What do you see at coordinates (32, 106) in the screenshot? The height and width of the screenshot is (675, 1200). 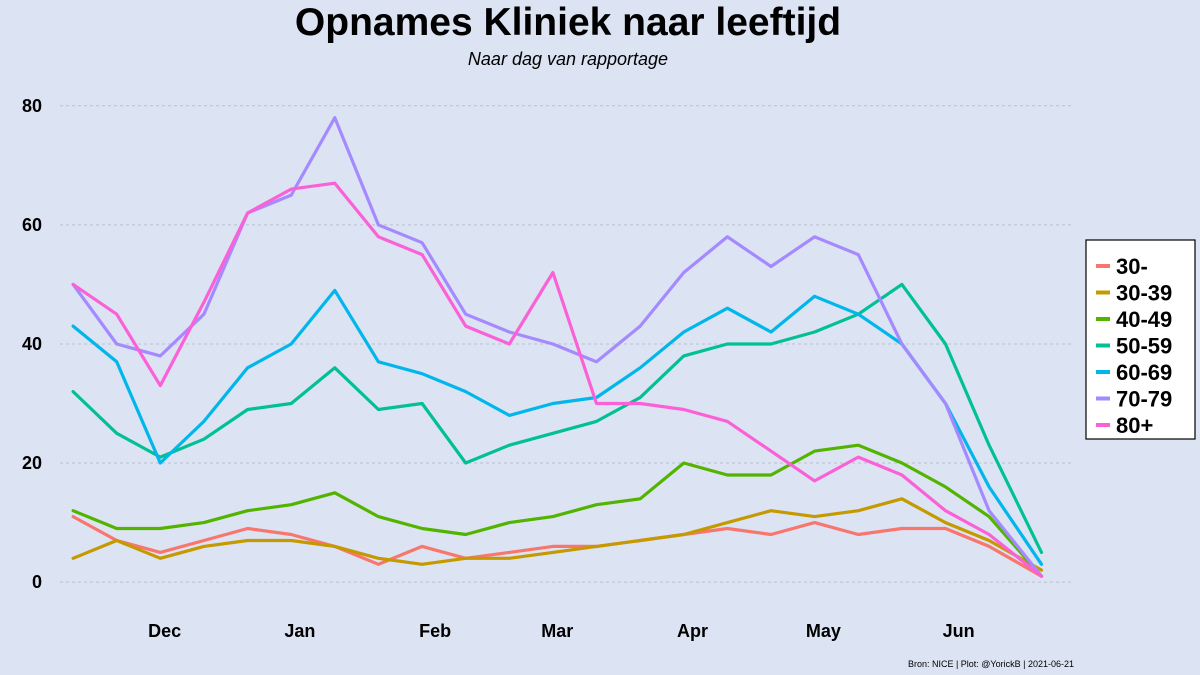 I see `y-tick-label: 80` at bounding box center [32, 106].